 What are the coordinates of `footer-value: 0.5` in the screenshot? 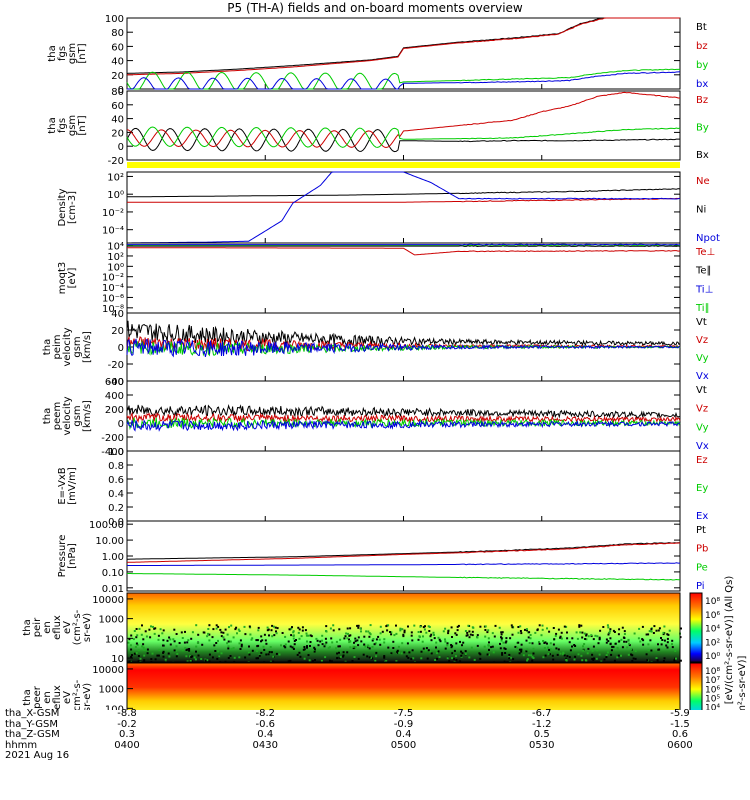 It's located at (541, 735).